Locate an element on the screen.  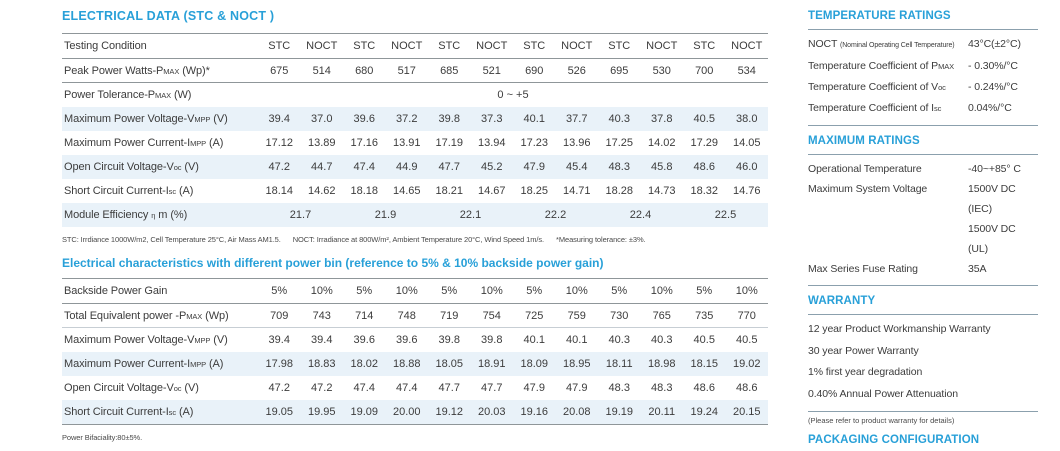
spec-value: 0.04%/°C is located at coordinates (990, 108).